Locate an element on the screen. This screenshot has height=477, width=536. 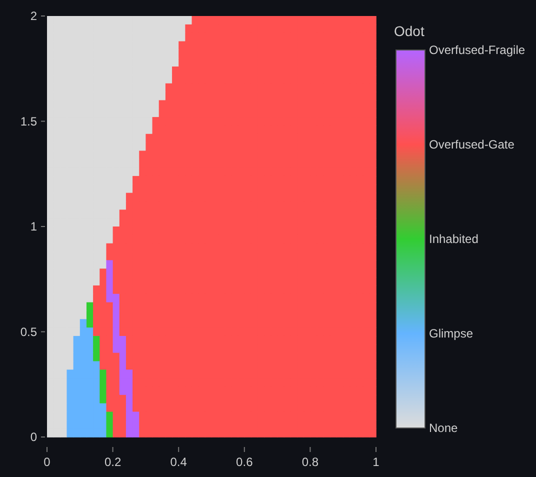
x-tick-label: 0.4 is located at coordinates (179, 462).